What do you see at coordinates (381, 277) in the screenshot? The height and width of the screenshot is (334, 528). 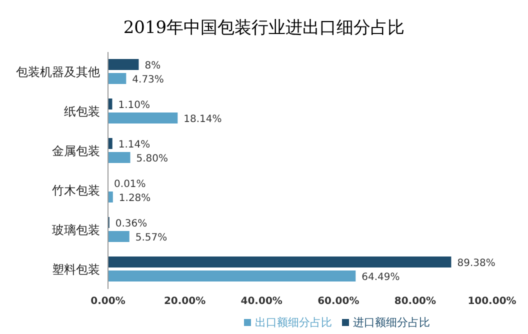 I see `data-label: 64.49%` at bounding box center [381, 277].